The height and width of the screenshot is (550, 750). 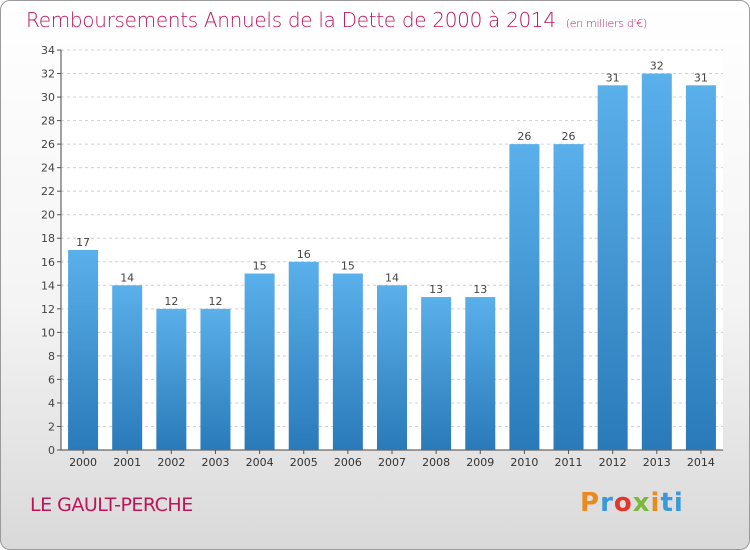 I want to click on y-tick-label: 16, so click(x=48, y=262).